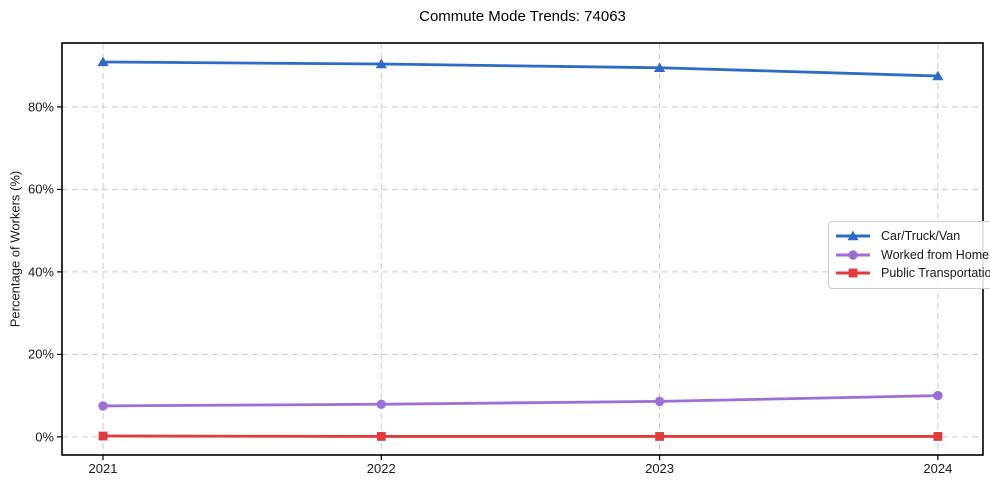  What do you see at coordinates (520, 69) in the screenshot?
I see `series-line-car-truck-van` at bounding box center [520, 69].